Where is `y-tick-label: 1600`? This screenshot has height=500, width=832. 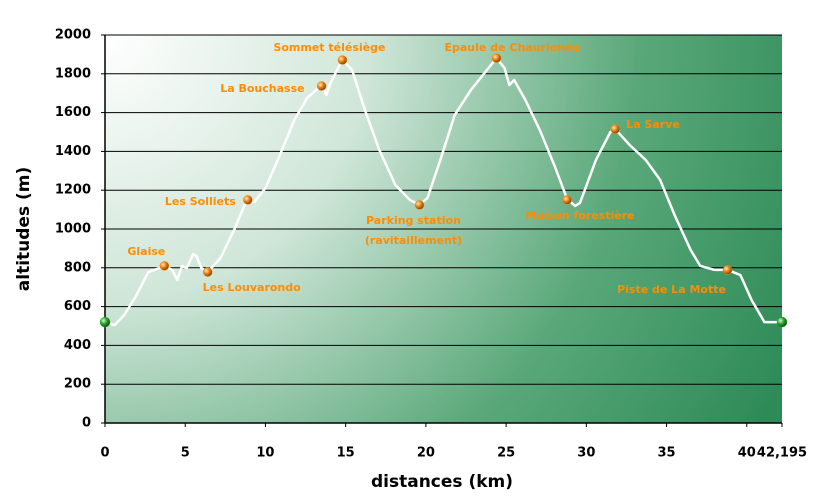
y-tick-label: 1600 is located at coordinates (73, 112).